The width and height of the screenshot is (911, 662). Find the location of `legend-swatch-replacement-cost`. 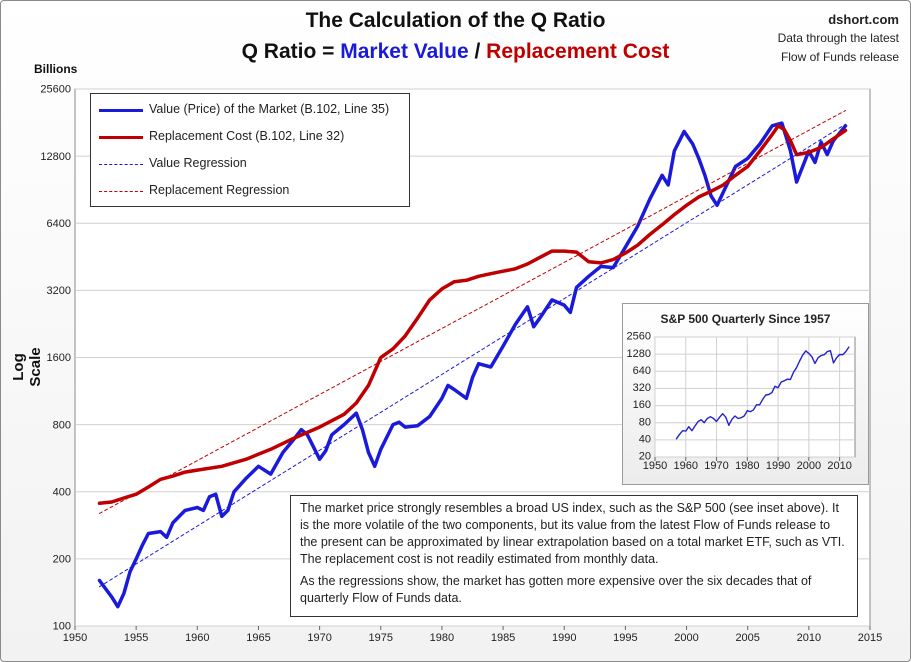

legend-swatch-replacement-cost is located at coordinates (121, 137).